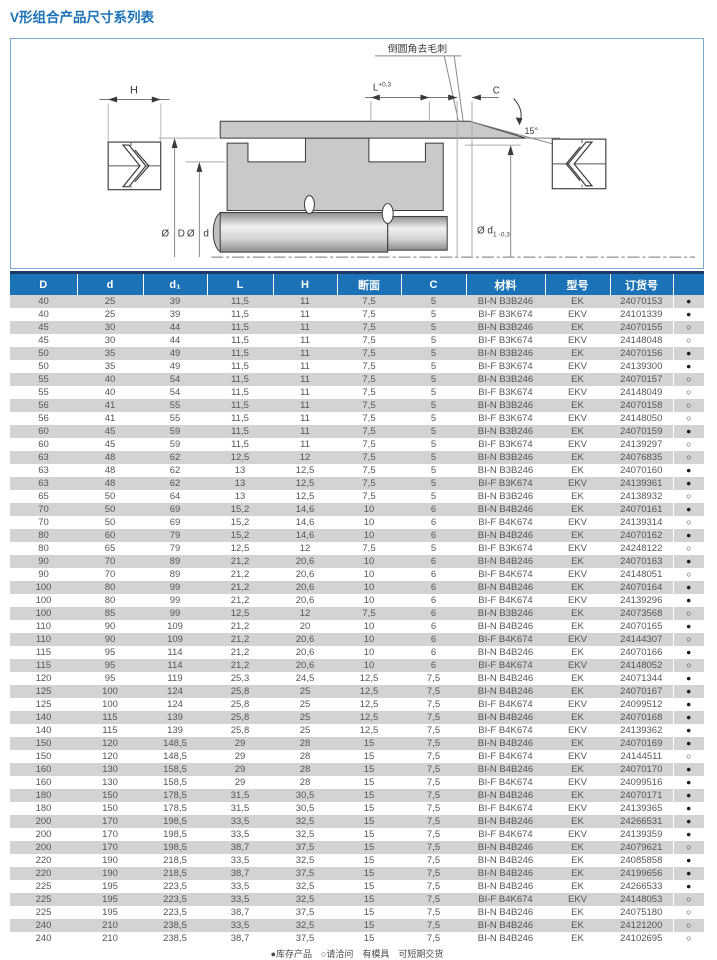 The image size is (717, 960). What do you see at coordinates (641, 639) in the screenshot?
I see `cell: 24144307` at bounding box center [641, 639].